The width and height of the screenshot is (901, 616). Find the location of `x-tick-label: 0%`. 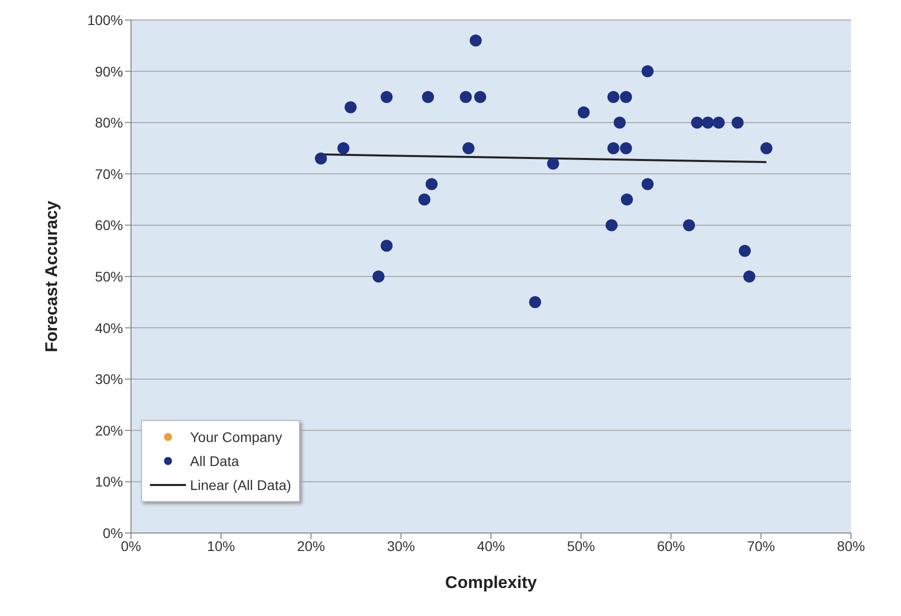

x-tick-label: 0% is located at coordinates (131, 546).